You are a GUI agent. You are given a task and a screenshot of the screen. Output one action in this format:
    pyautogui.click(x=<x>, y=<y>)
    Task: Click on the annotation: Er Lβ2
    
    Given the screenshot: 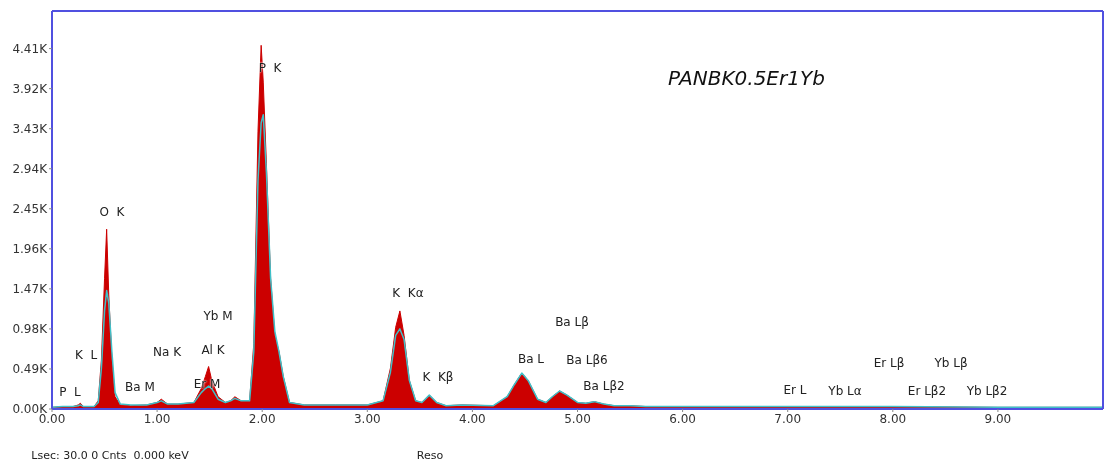 What is the action you would take?
    pyautogui.click(x=927, y=391)
    